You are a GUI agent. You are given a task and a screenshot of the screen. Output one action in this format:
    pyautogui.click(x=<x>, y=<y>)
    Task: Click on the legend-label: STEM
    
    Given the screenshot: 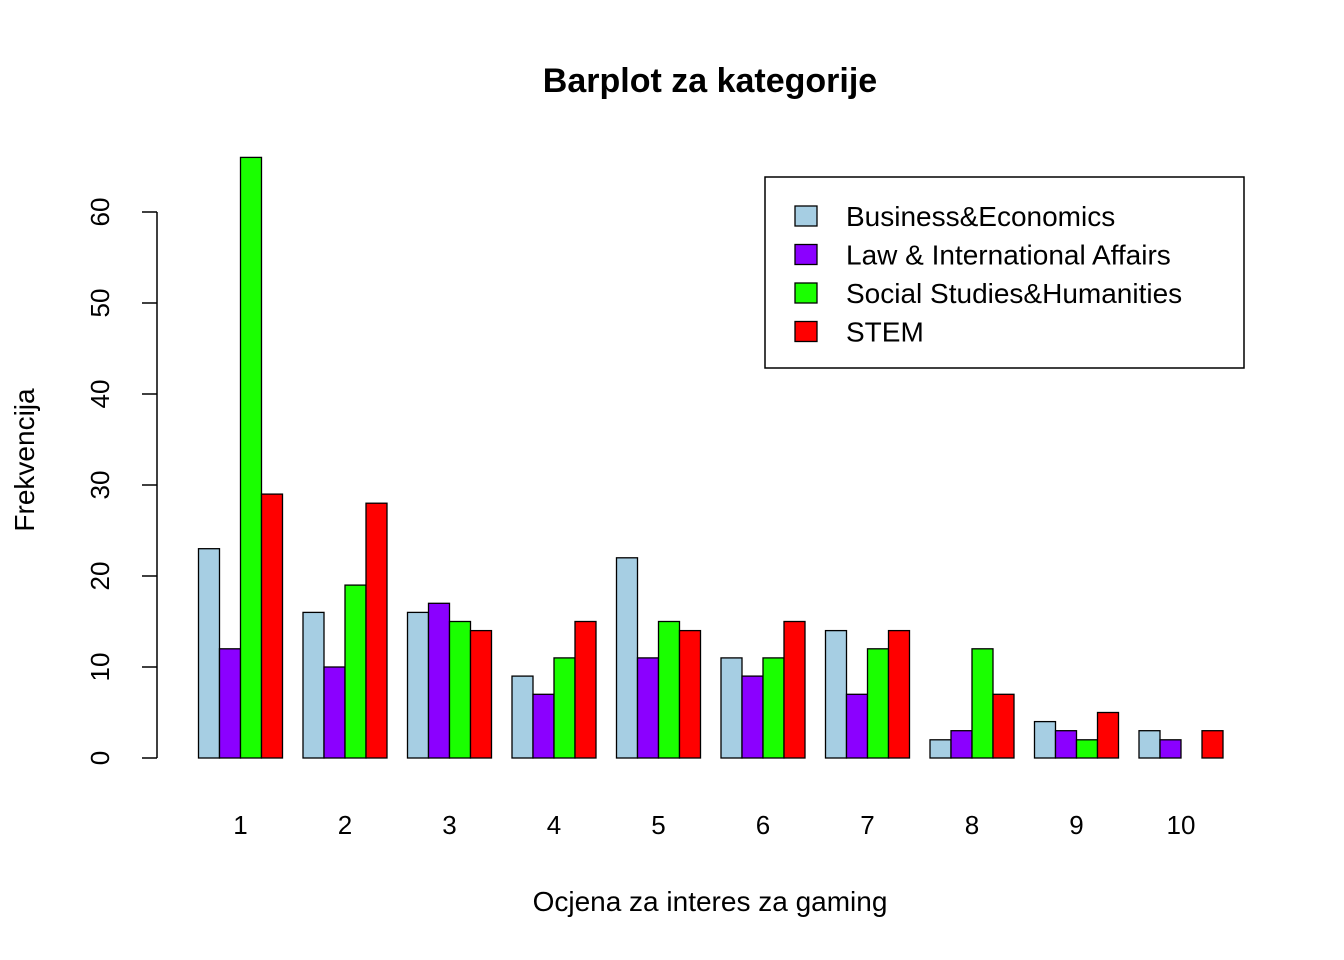 What is the action you would take?
    pyautogui.click(x=885, y=332)
    